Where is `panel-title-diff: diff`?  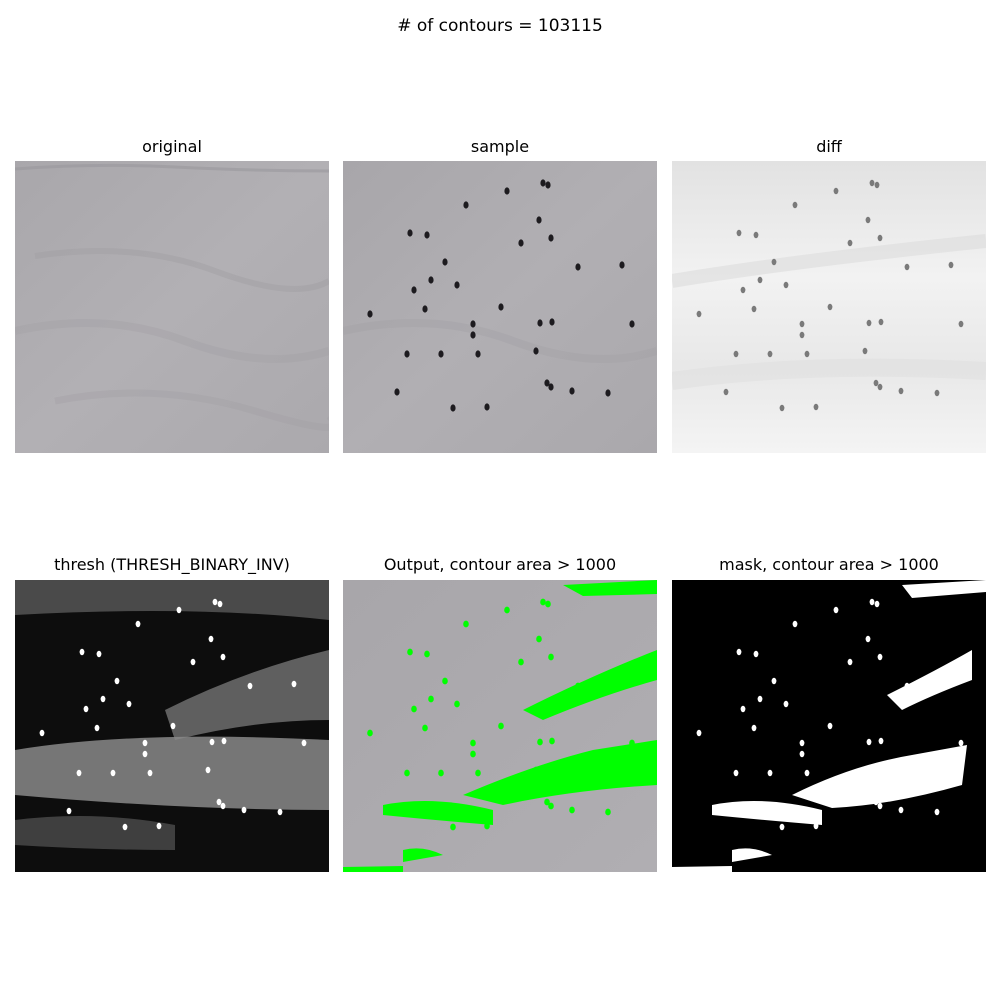
panel-title-diff: diff is located at coordinates (829, 146).